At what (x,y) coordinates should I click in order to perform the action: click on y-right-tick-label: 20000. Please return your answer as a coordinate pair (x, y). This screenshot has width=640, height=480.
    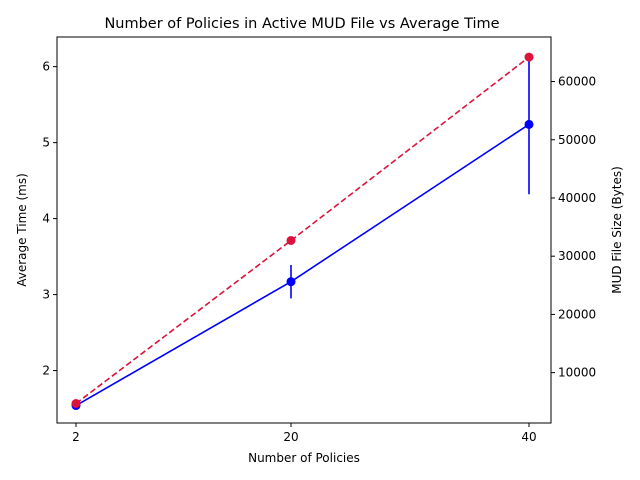
    Looking at the image, I should click on (577, 314).